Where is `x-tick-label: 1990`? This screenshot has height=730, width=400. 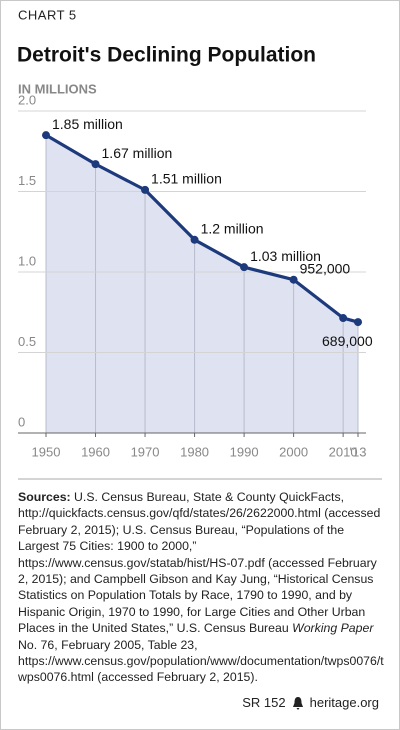 x-tick-label: 1990 is located at coordinates (244, 451).